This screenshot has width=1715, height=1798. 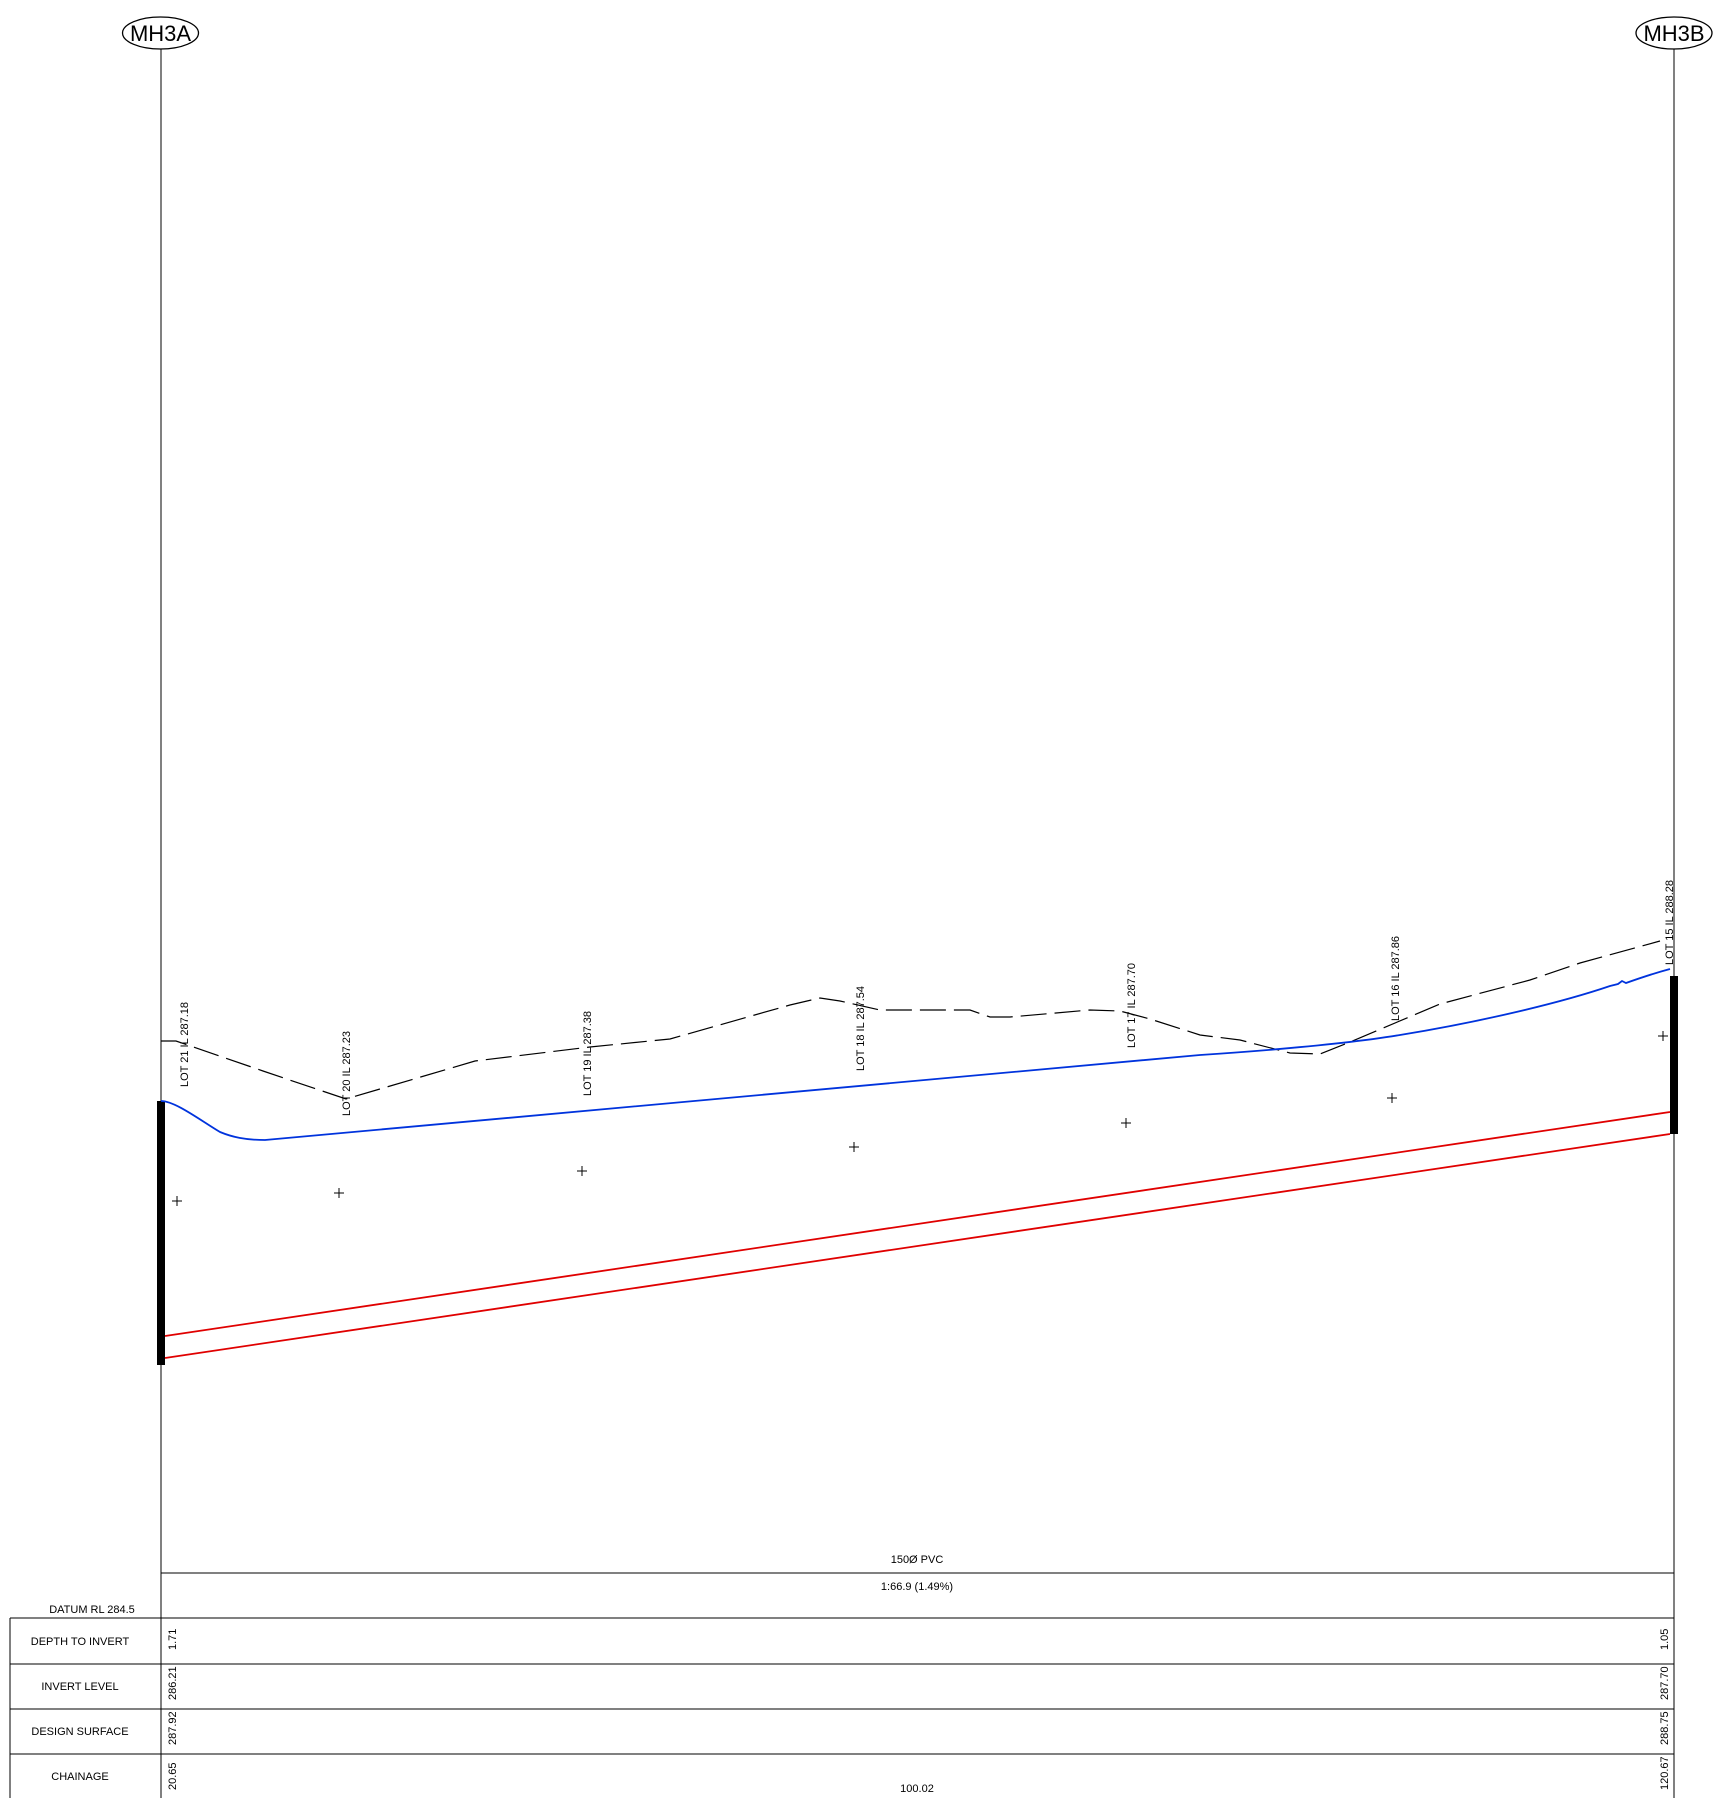 What do you see at coordinates (79, 1732) in the screenshot?
I see `table-row-label-surface: DESIGN SURFACE` at bounding box center [79, 1732].